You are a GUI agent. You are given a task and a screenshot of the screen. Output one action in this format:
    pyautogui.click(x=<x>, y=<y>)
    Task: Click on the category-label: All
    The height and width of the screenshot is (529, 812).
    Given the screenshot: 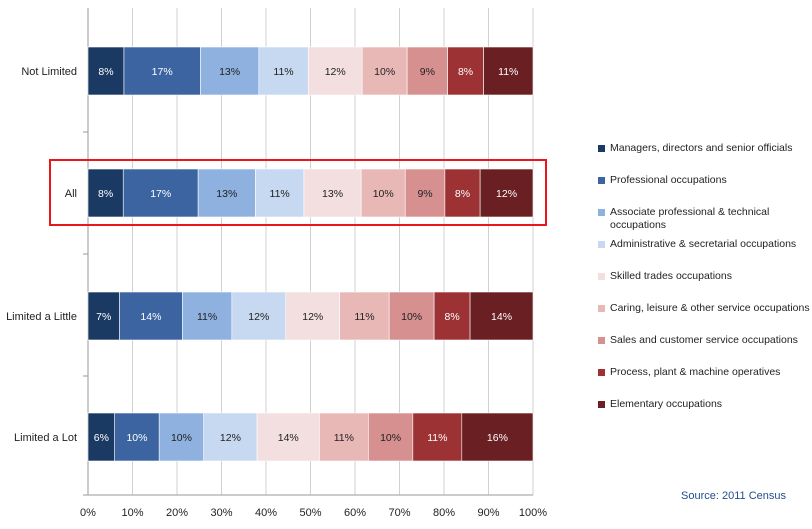 What is the action you would take?
    pyautogui.click(x=71, y=194)
    